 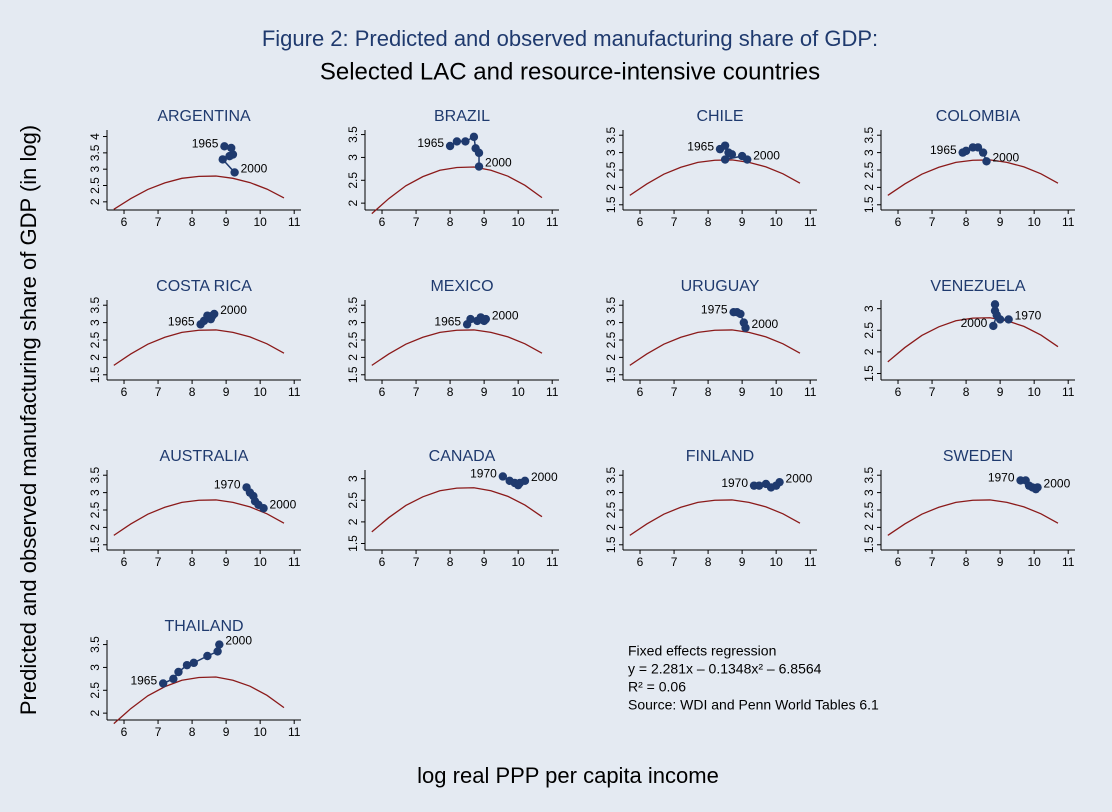 I want to click on note-line: Source: WDI and Penn World Tables 6.1, so click(x=753, y=705).